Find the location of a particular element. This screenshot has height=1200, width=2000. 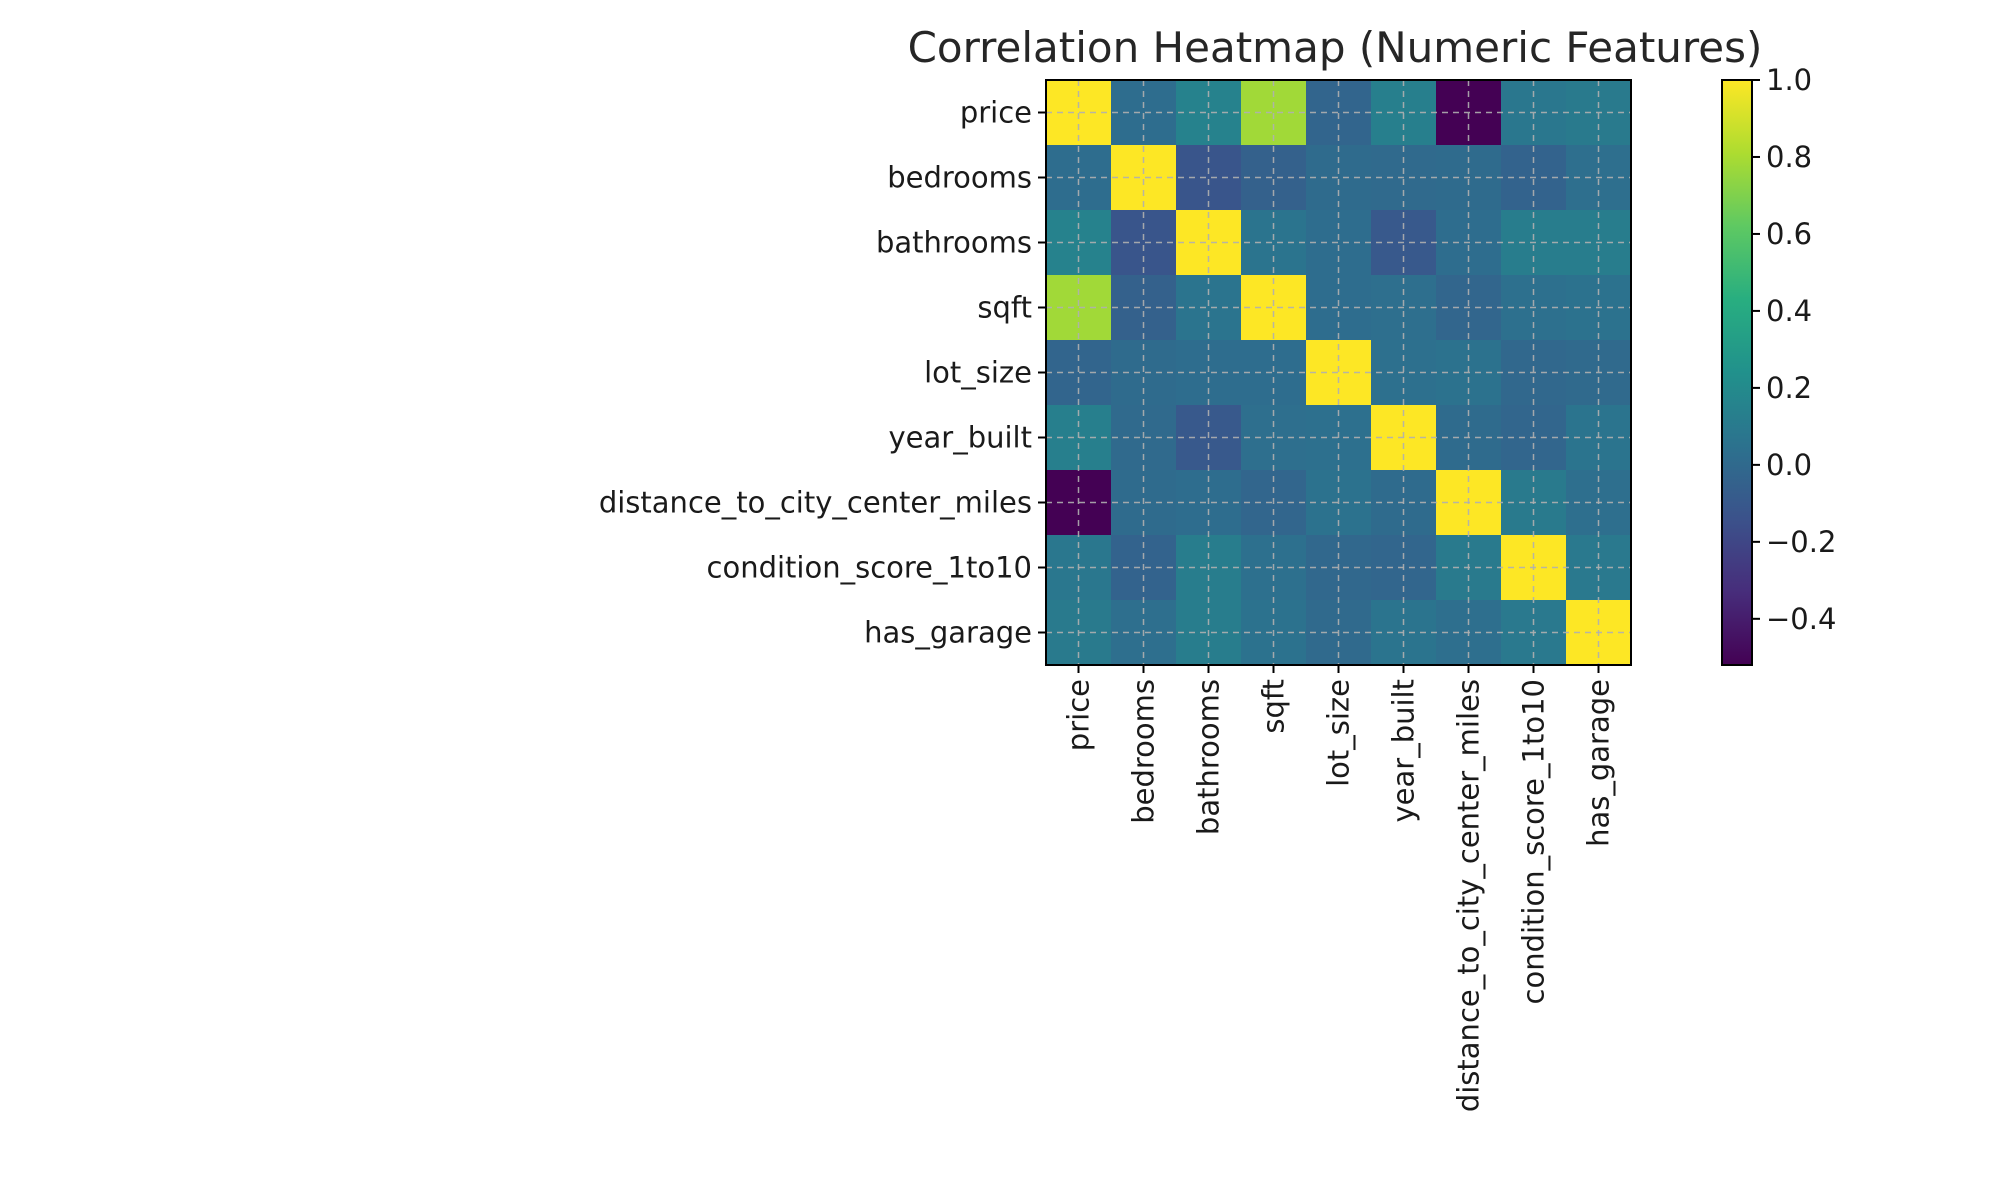

heatmap-axes is located at coordinates (1335, 376).